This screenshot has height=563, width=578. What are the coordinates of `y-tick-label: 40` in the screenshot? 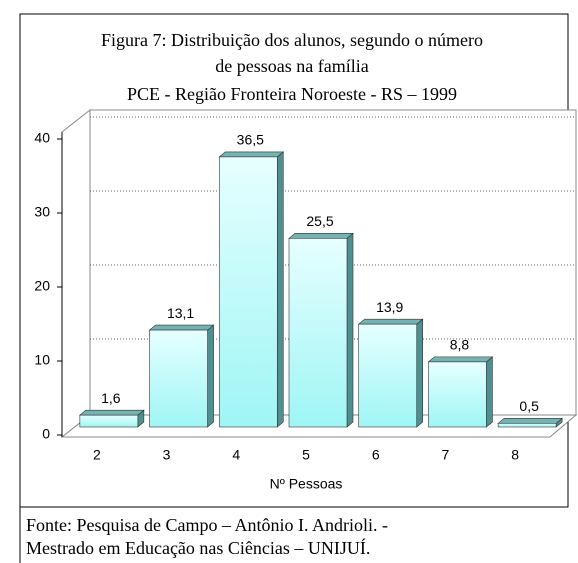 It's located at (42, 138).